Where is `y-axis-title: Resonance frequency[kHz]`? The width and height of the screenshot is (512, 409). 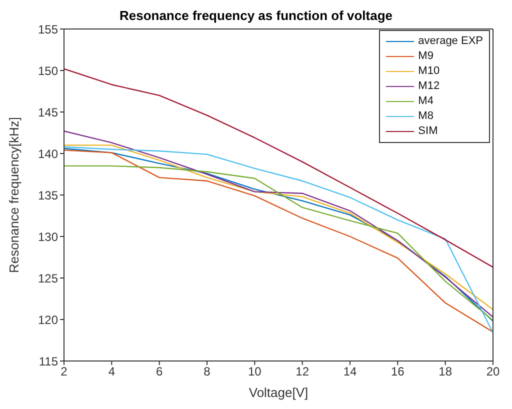 y-axis-title: Resonance frequency[kHz] is located at coordinates (14, 195).